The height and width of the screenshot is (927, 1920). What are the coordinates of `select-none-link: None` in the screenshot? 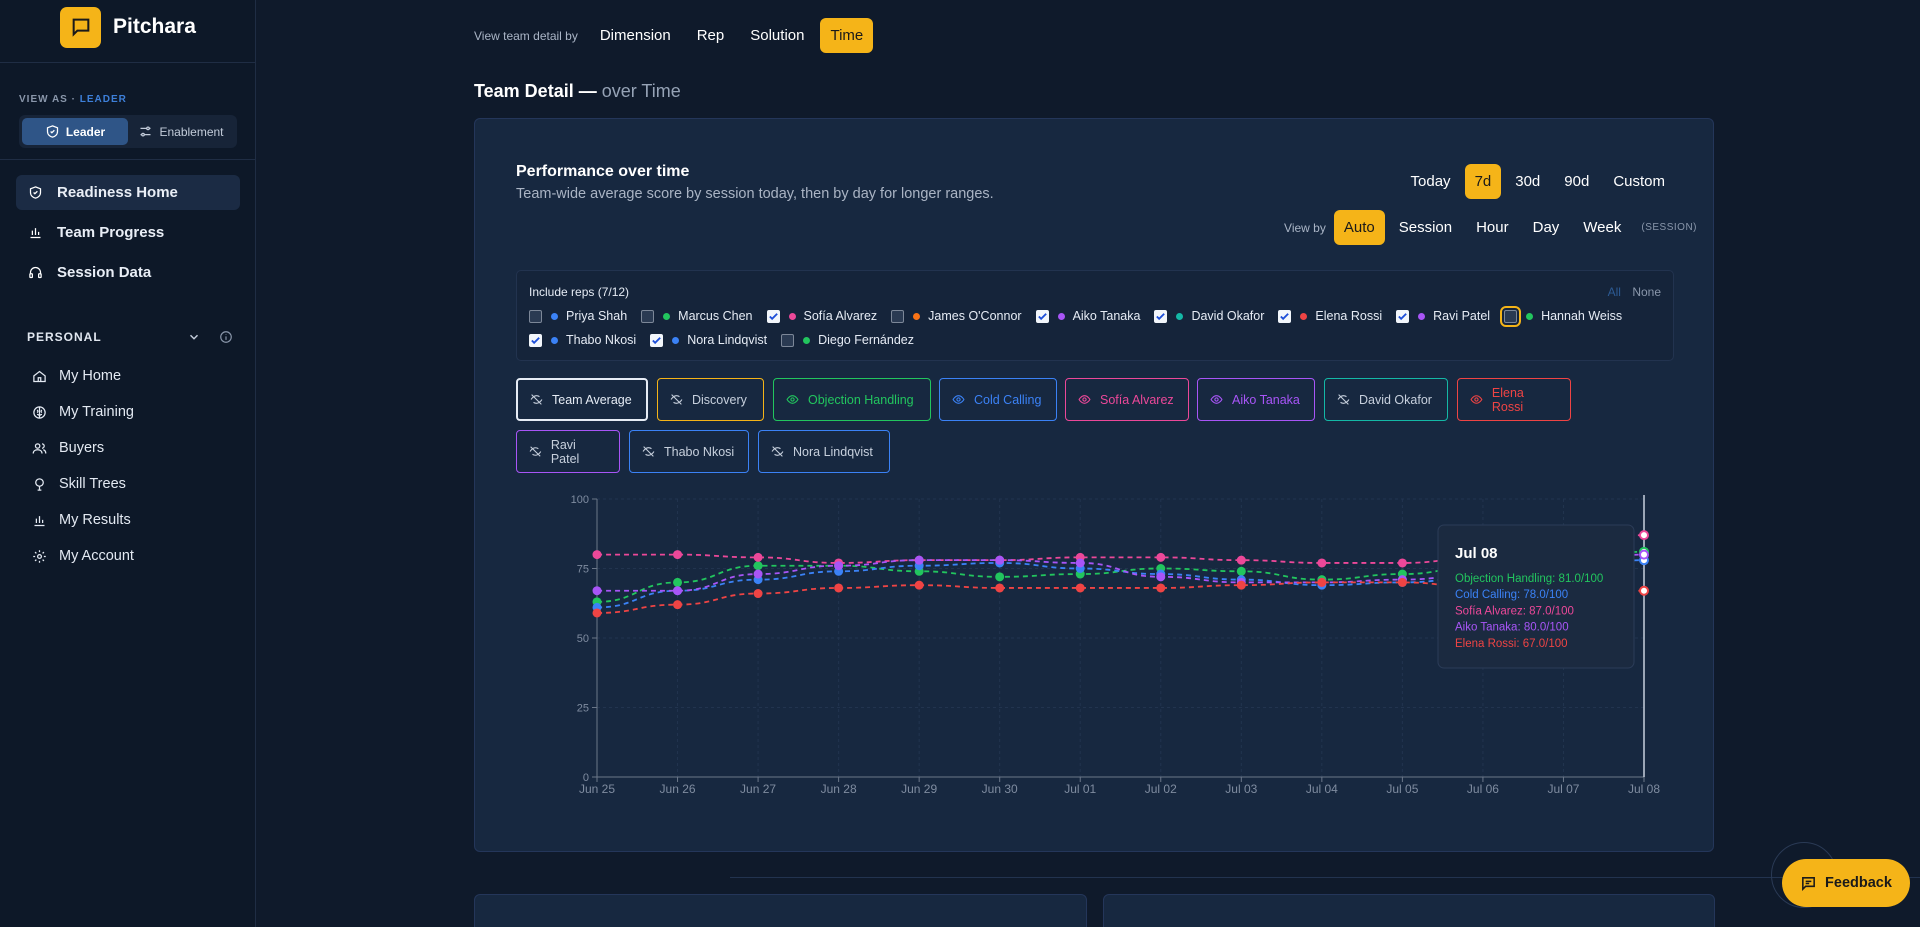 It's located at (1646, 292).